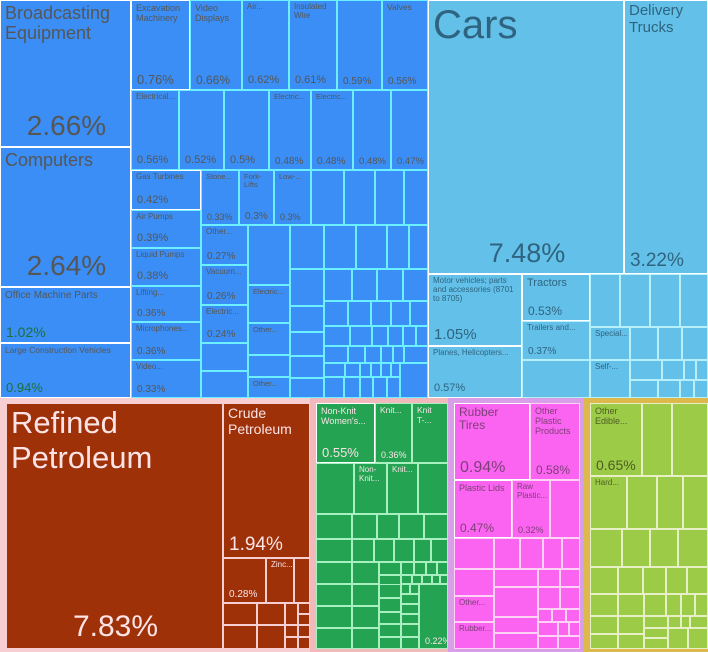 Image resolution: width=708 pixels, height=652 pixels. Describe the element at coordinates (166, 379) in the screenshot. I see `treemap-cell: Video... 0.33%` at that location.